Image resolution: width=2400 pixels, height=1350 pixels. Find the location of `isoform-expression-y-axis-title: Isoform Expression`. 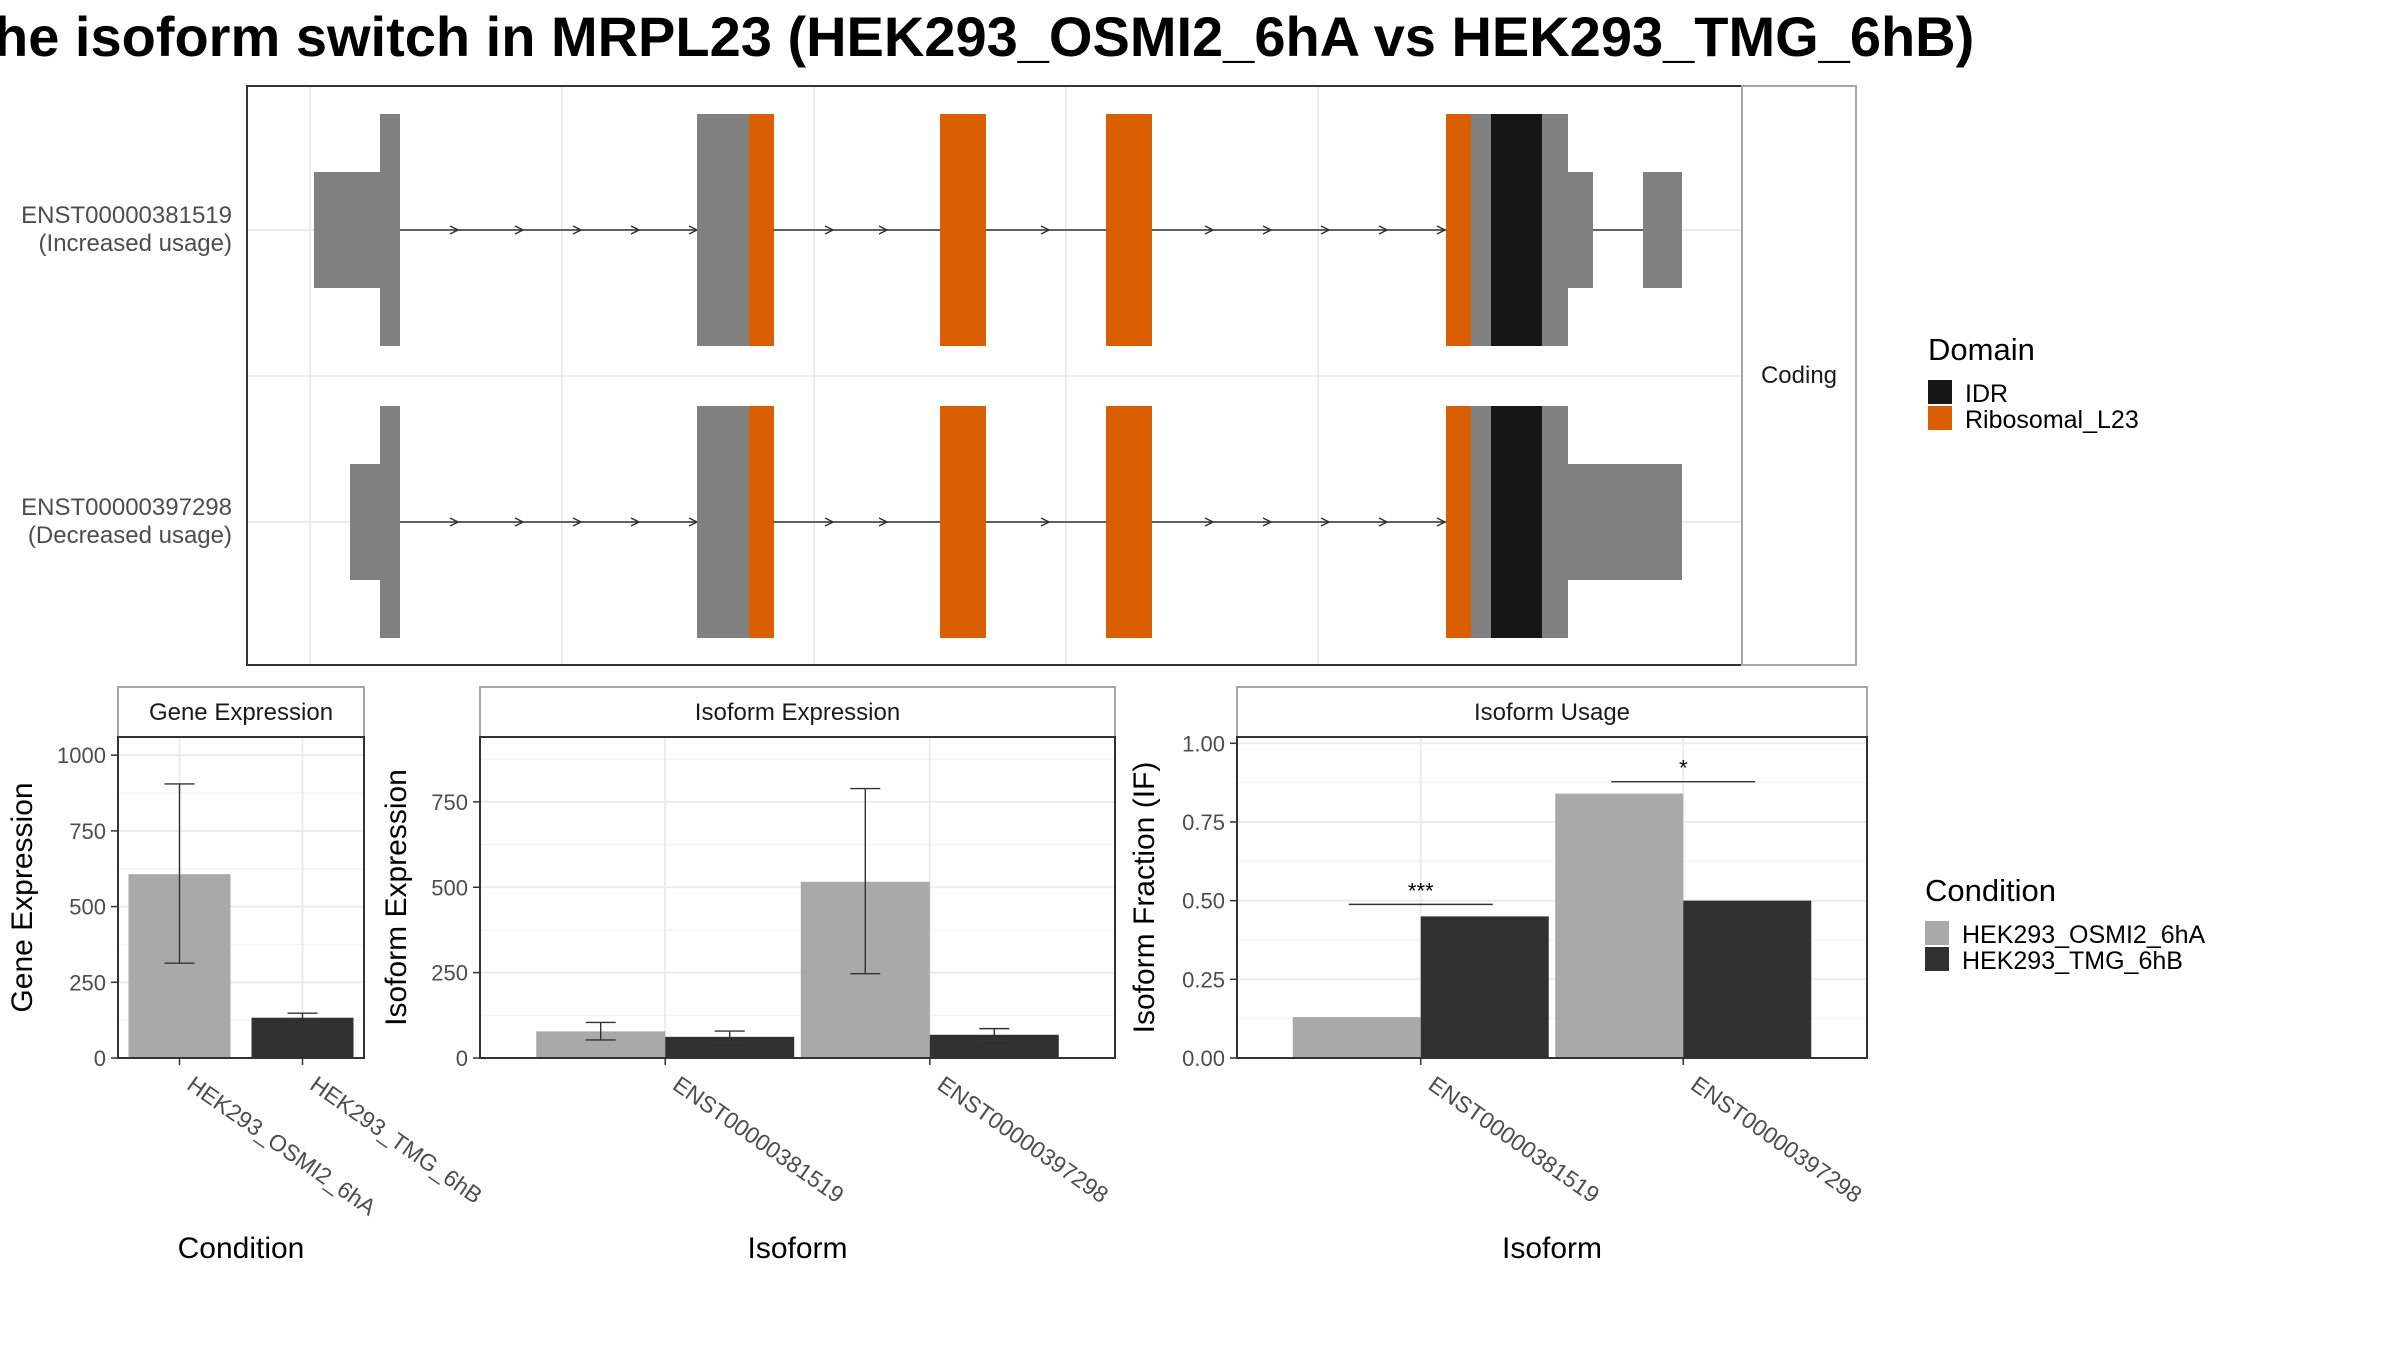

isoform-expression-y-axis-title: Isoform Expression is located at coordinates (396, 897).